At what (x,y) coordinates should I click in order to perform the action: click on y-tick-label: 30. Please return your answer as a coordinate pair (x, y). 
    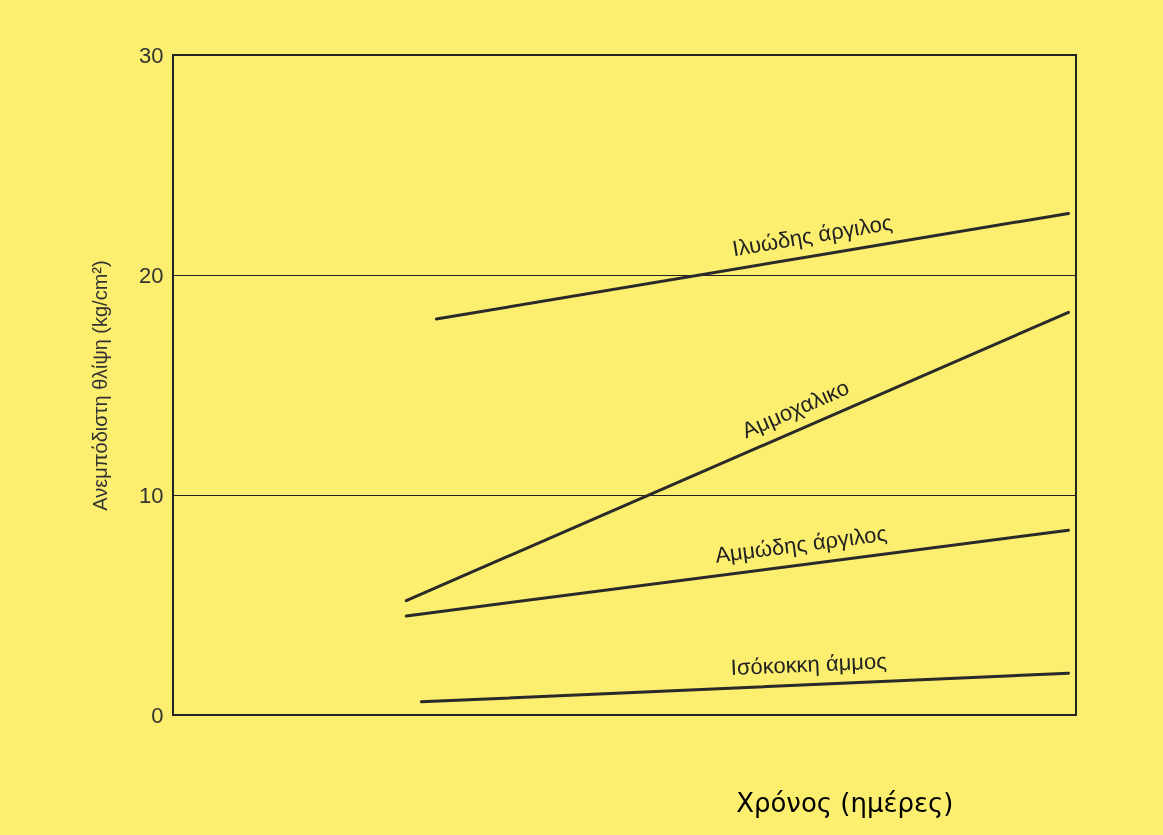
    Looking at the image, I should click on (151, 55).